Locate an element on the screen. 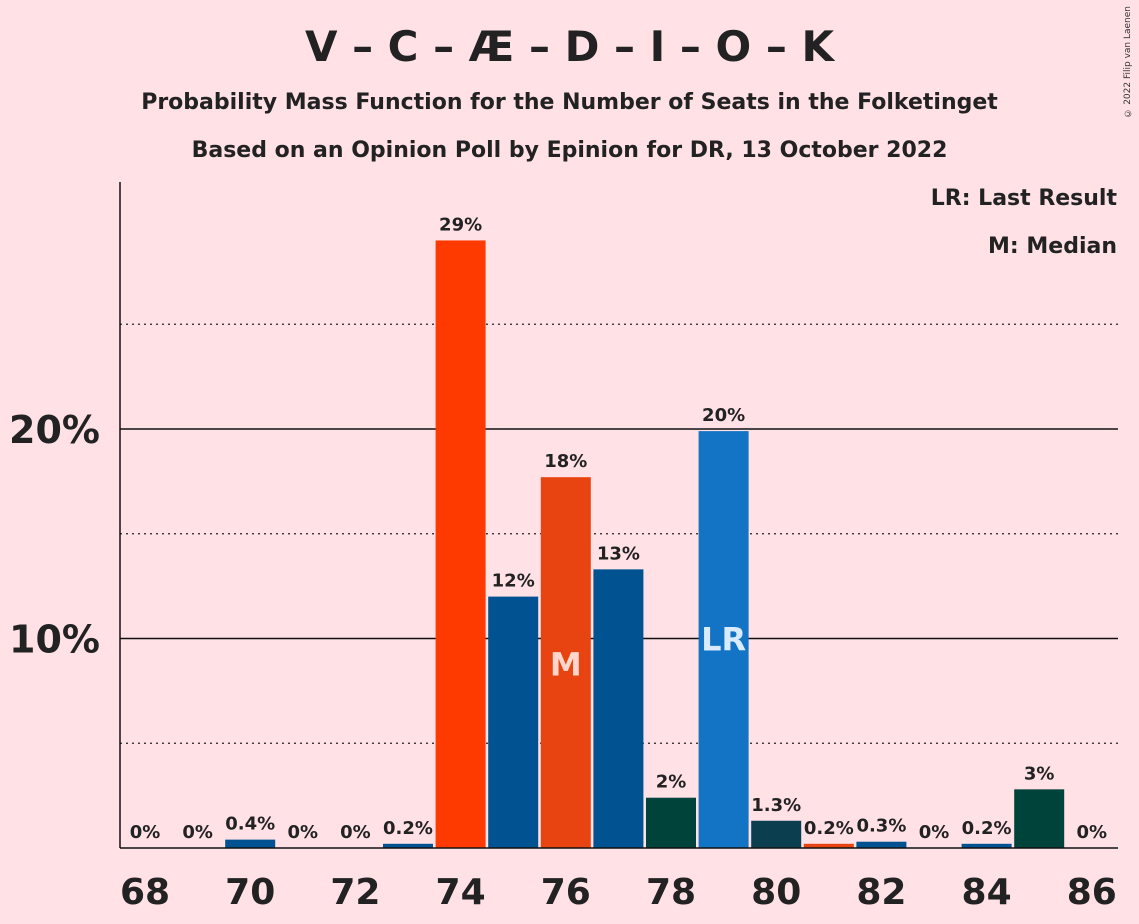  x-tick-label: 68 is located at coordinates (145, 892).